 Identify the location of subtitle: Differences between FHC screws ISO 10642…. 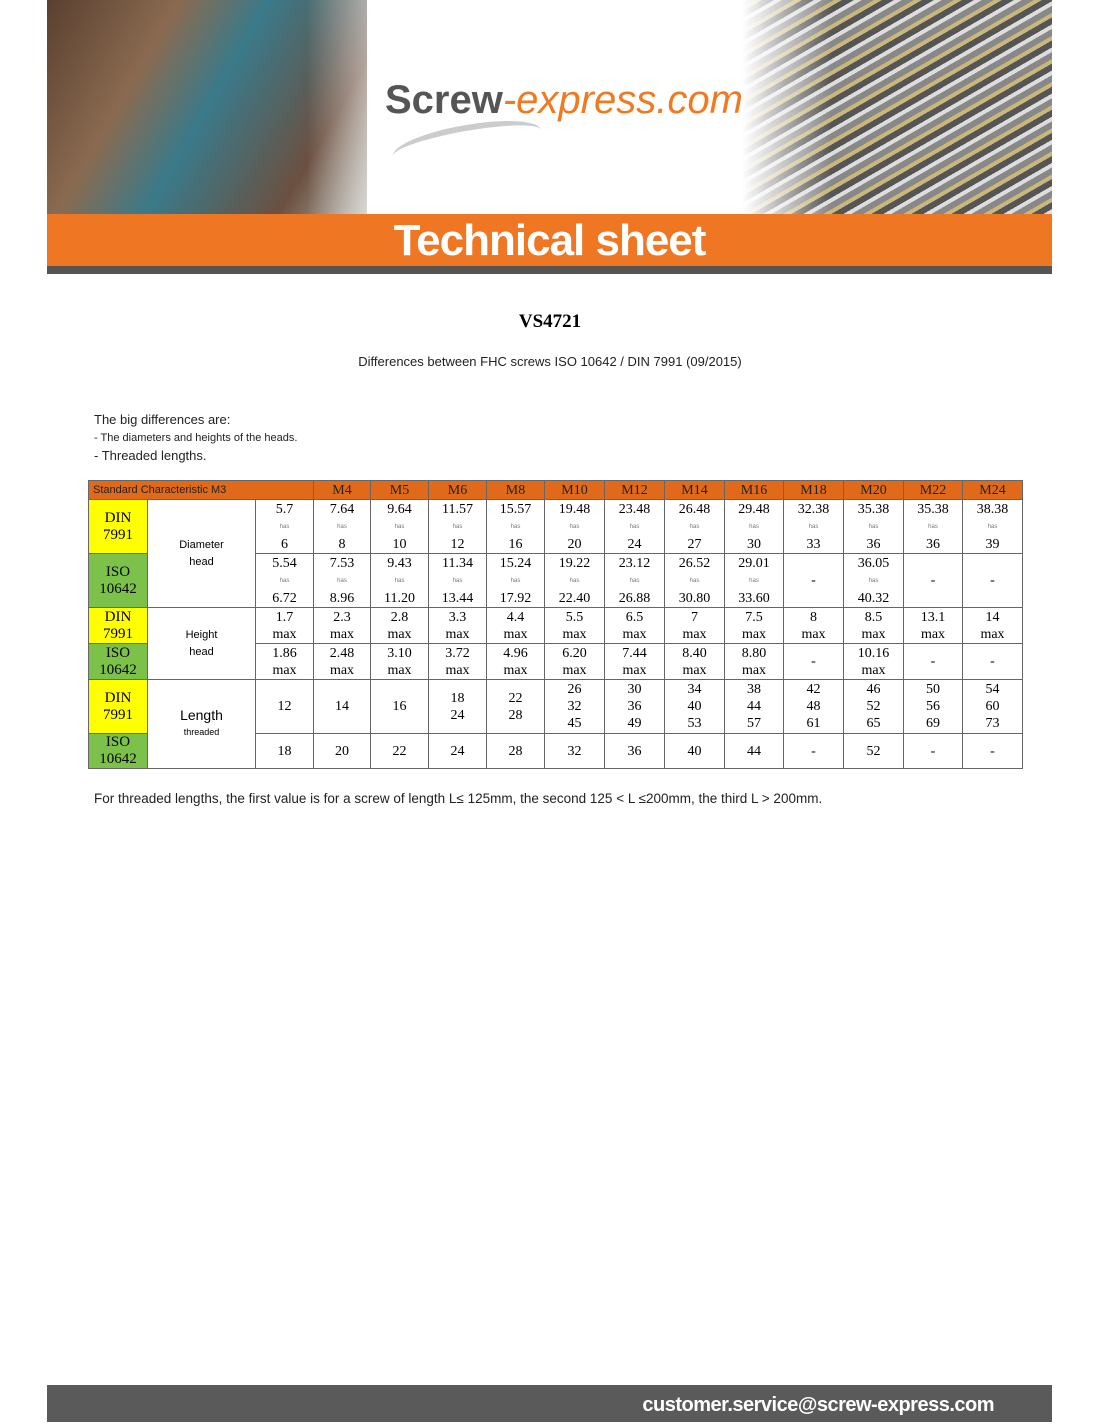
(550, 361).